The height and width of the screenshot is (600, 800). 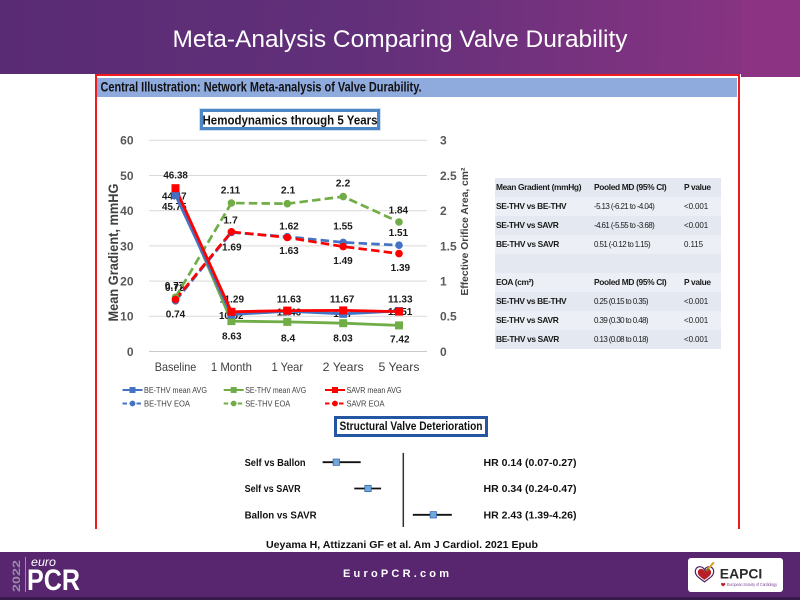 What do you see at coordinates (465, 231) in the screenshot?
I see `svg-text: Effective Orifice Area, cm²` at bounding box center [465, 231].